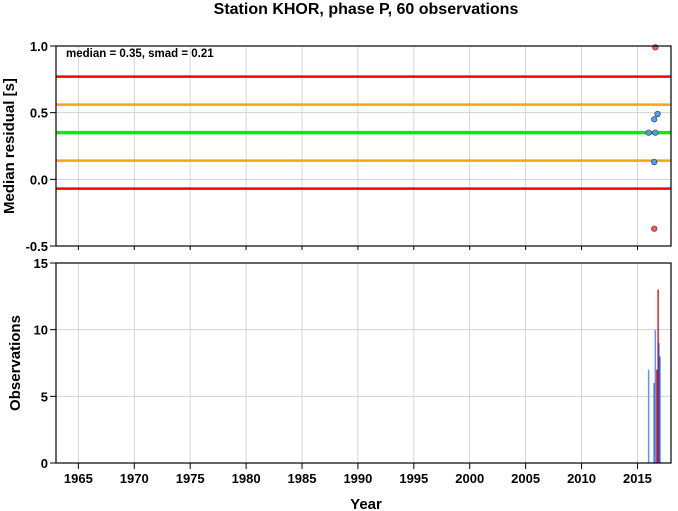 The width and height of the screenshot is (678, 511). Describe the element at coordinates (190, 478) in the screenshot. I see `bottom-xtick-label: 1975` at that location.